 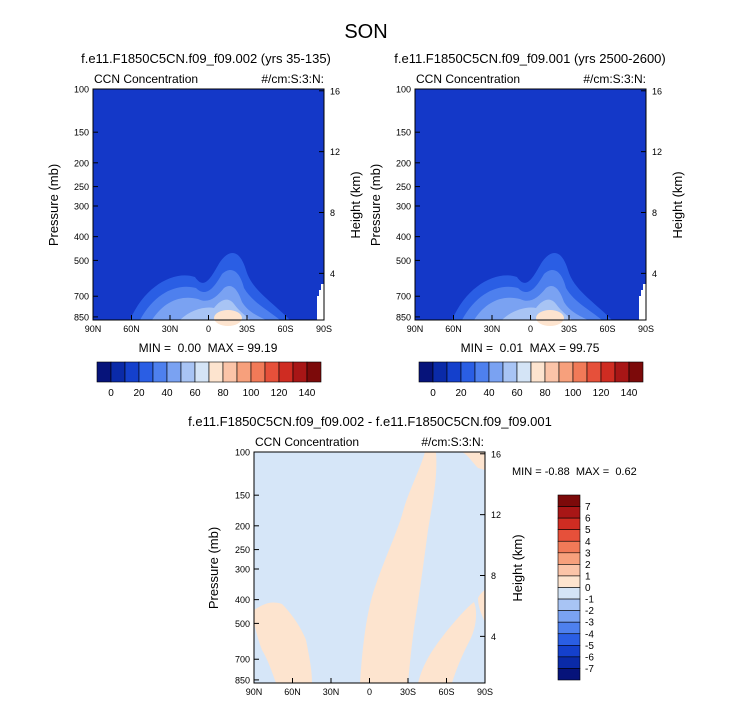 I want to click on y-tick-label: 150, so click(x=81, y=133).